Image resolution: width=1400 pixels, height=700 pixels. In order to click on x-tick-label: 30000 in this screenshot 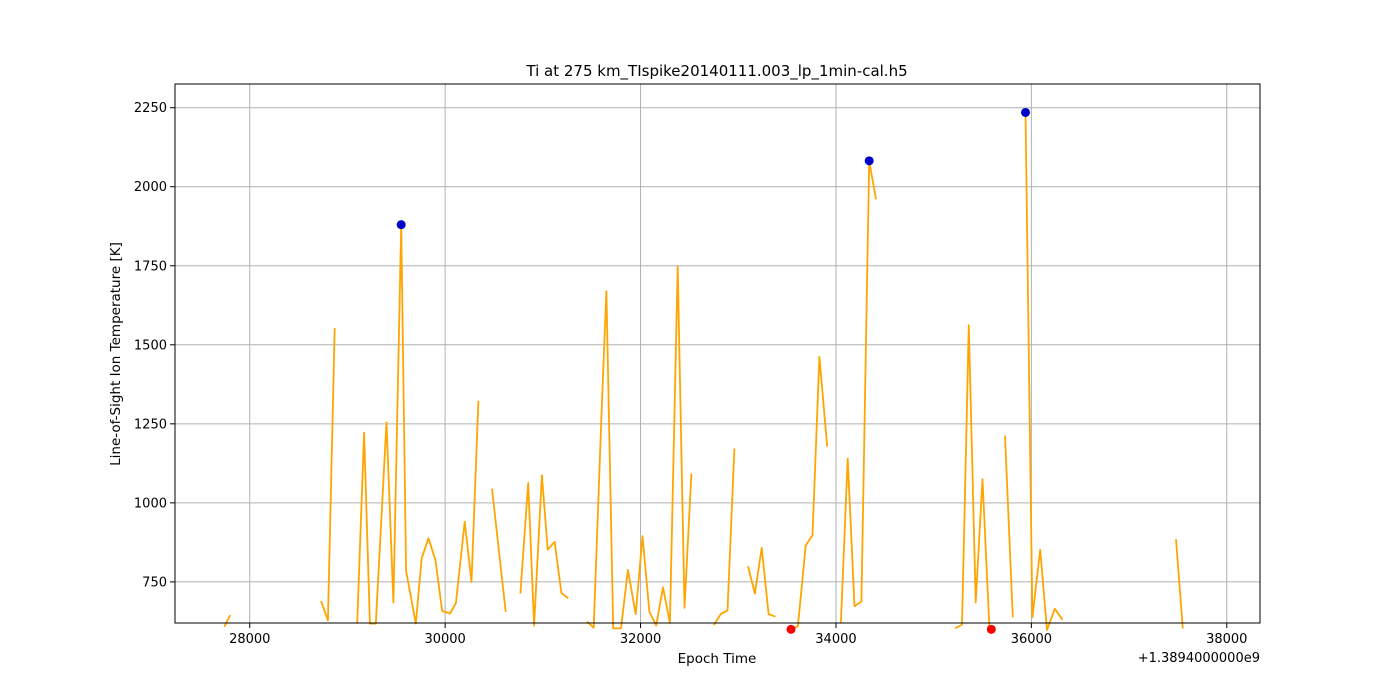, I will do `click(444, 639)`.